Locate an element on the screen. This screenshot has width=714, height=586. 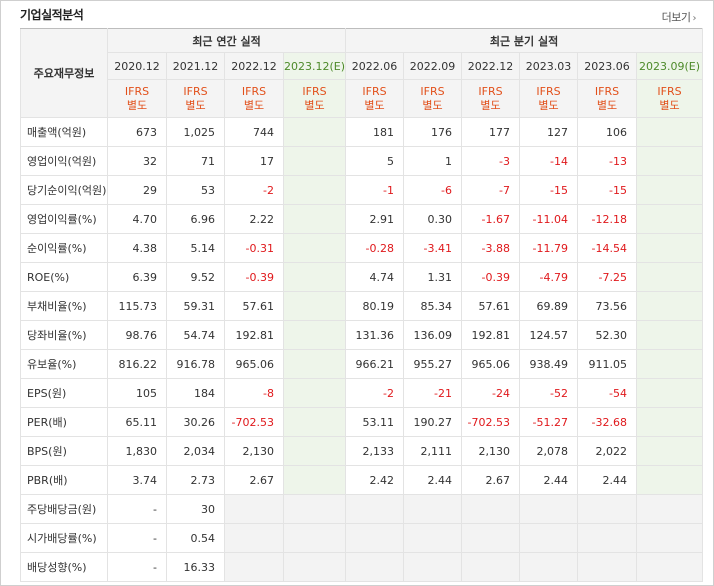
table-cell: - is located at coordinates (137, 509).